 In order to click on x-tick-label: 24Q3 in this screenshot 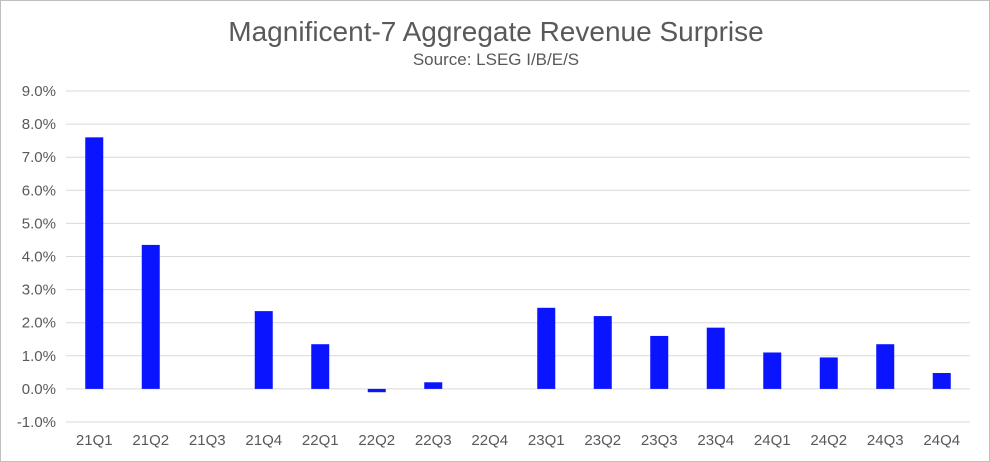, I will do `click(885, 440)`.